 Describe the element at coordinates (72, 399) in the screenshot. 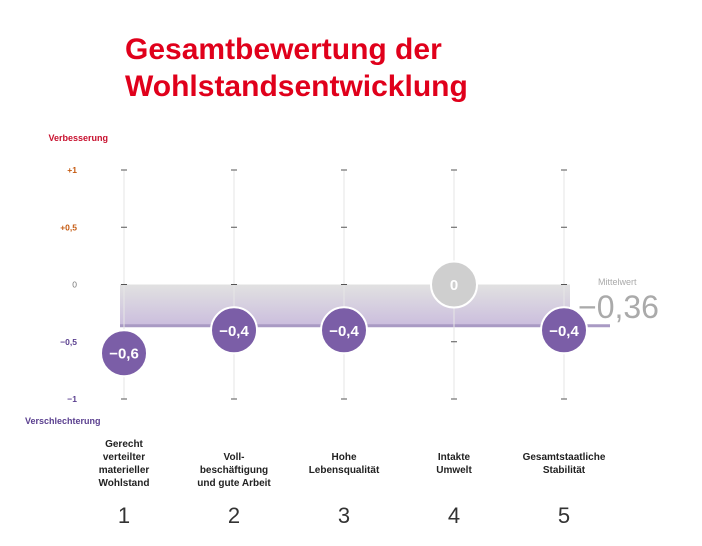

I see `y-tick-label: −1` at that location.